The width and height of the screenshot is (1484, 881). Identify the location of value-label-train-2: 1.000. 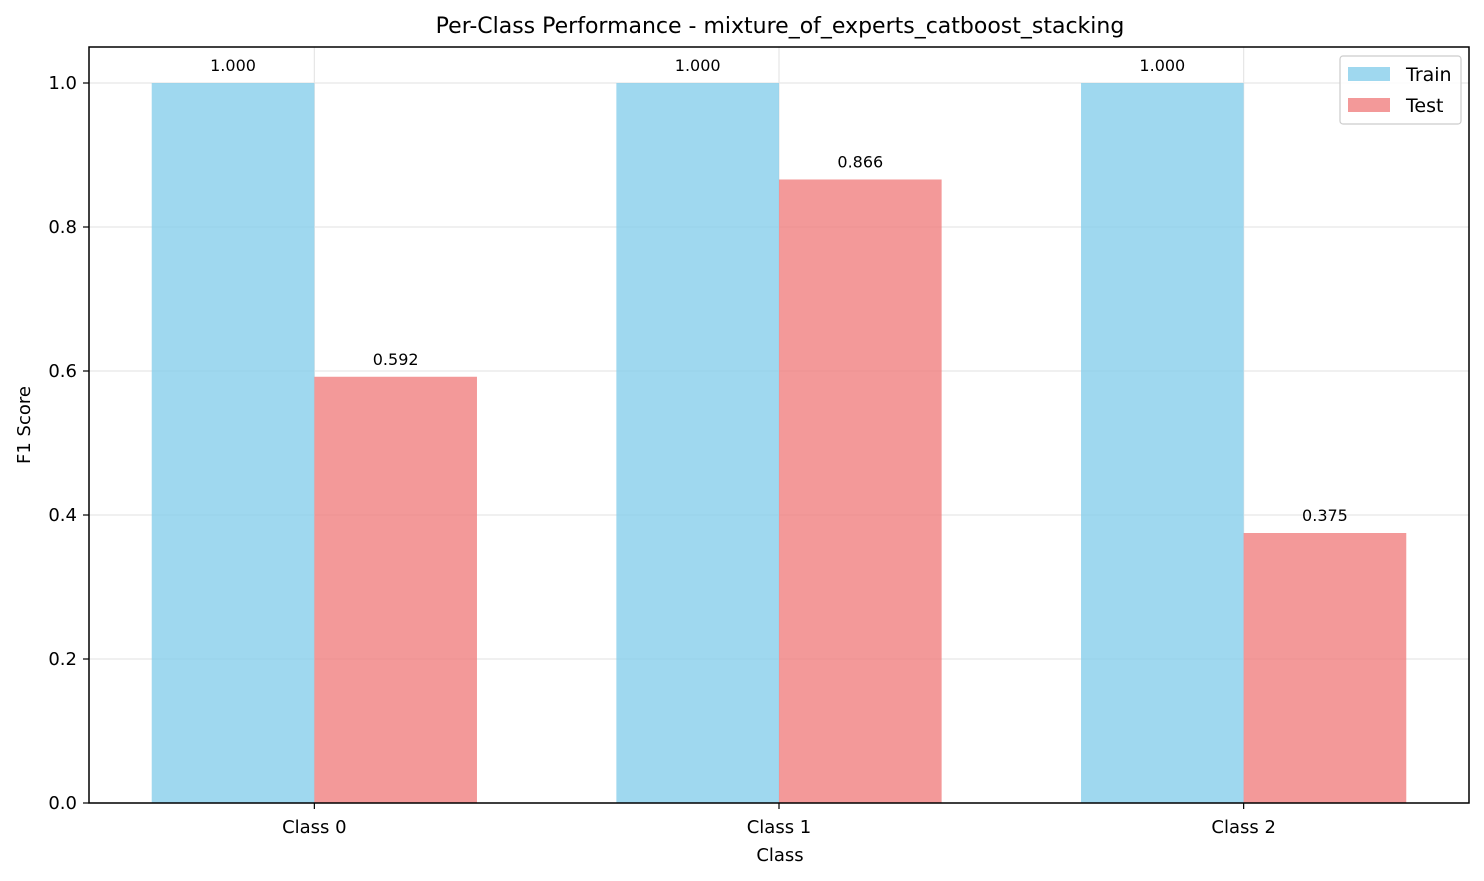
(1162, 65).